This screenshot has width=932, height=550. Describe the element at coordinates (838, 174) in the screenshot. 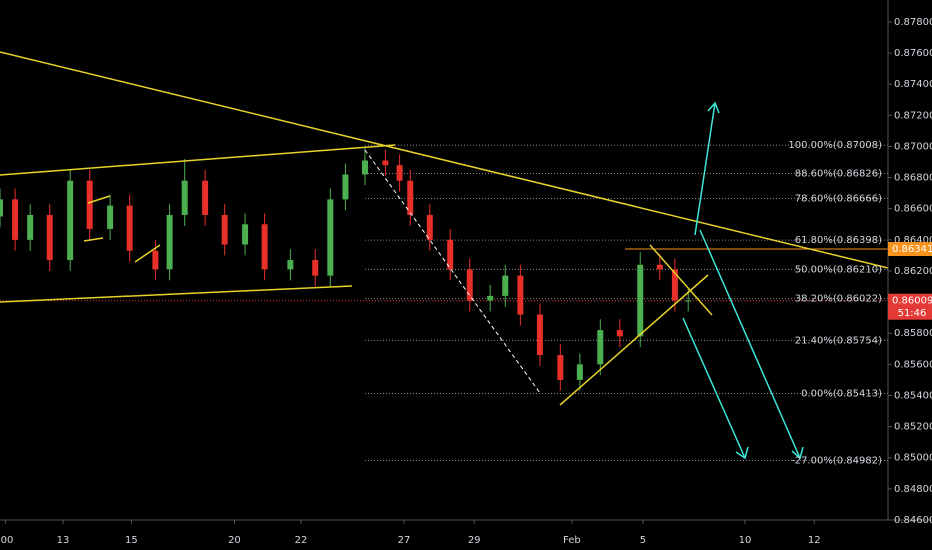

I see `fib-label: 88.60%(0.86826)` at that location.